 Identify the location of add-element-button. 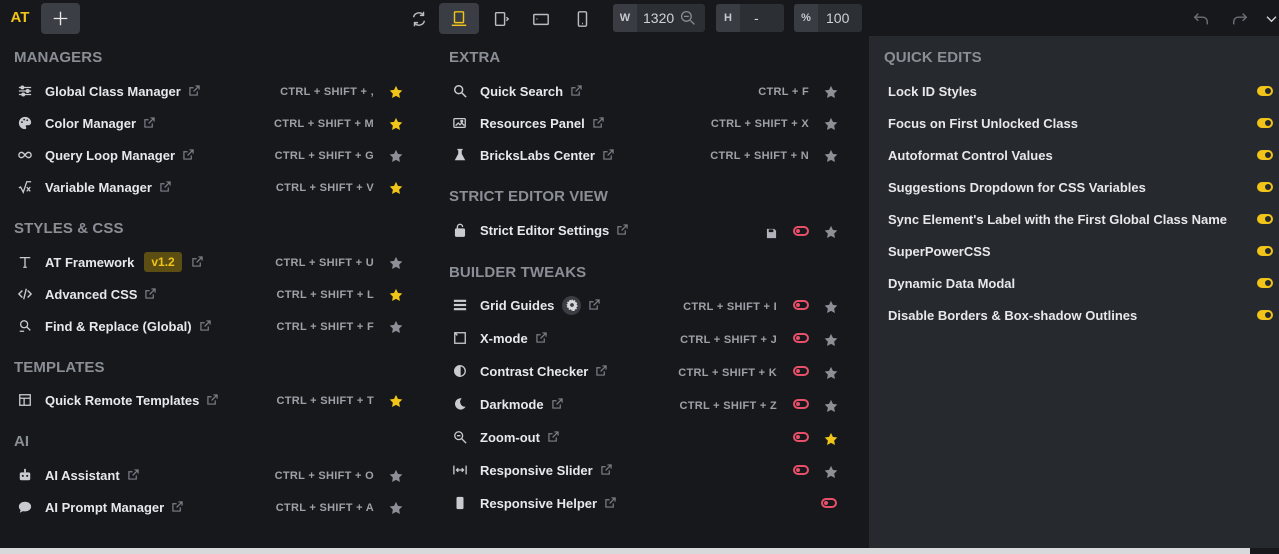
(60, 18).